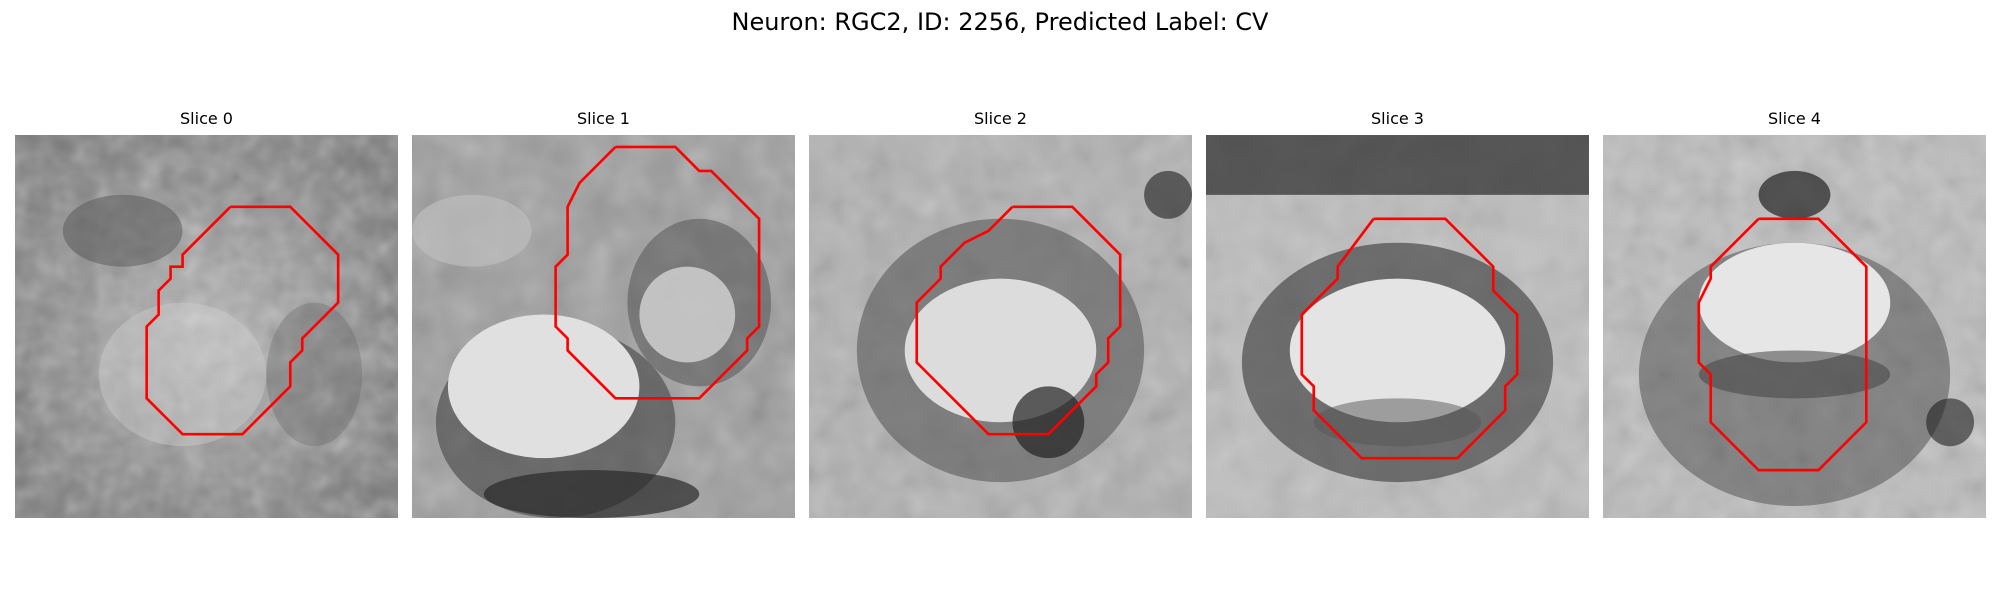  I want to click on slice-panel-1: Slice 1, so click(603, 312).